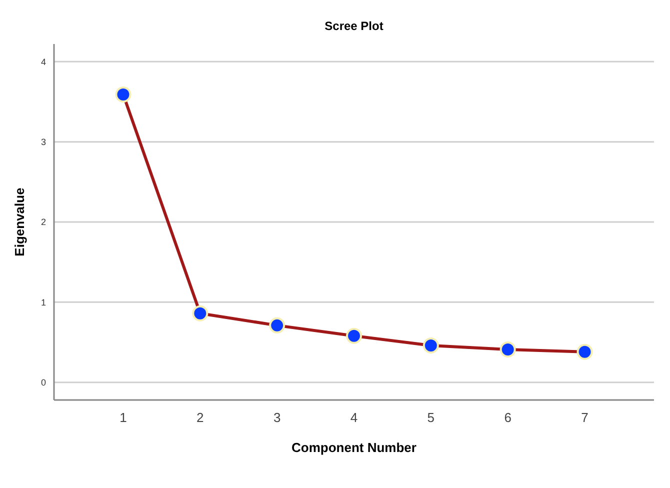  I want to click on chart-title: Scree Plot, so click(354, 26).